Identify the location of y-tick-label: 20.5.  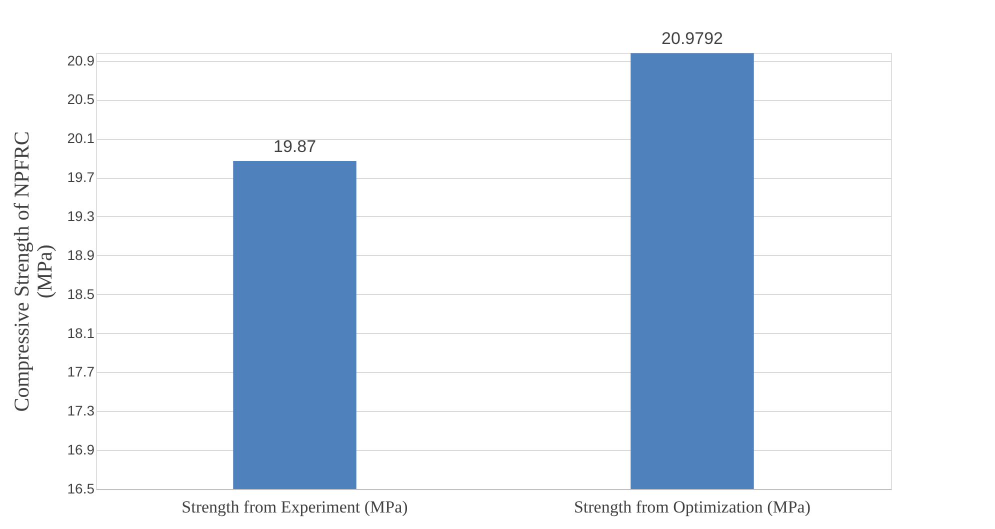
(81, 99).